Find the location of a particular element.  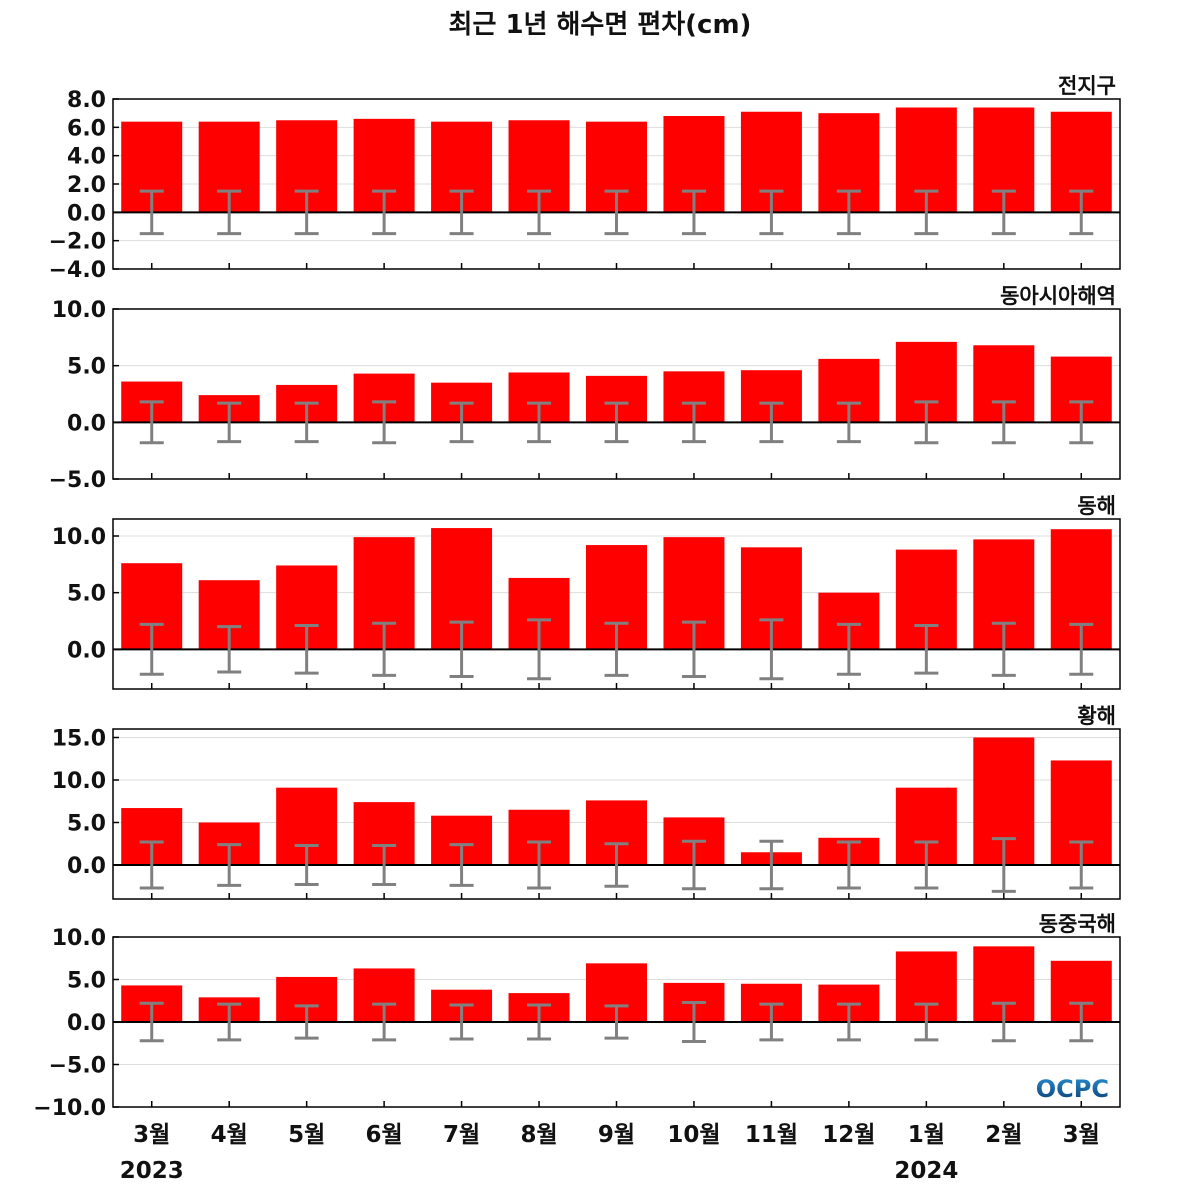

x-tick-label: 8월 is located at coordinates (538, 1135).